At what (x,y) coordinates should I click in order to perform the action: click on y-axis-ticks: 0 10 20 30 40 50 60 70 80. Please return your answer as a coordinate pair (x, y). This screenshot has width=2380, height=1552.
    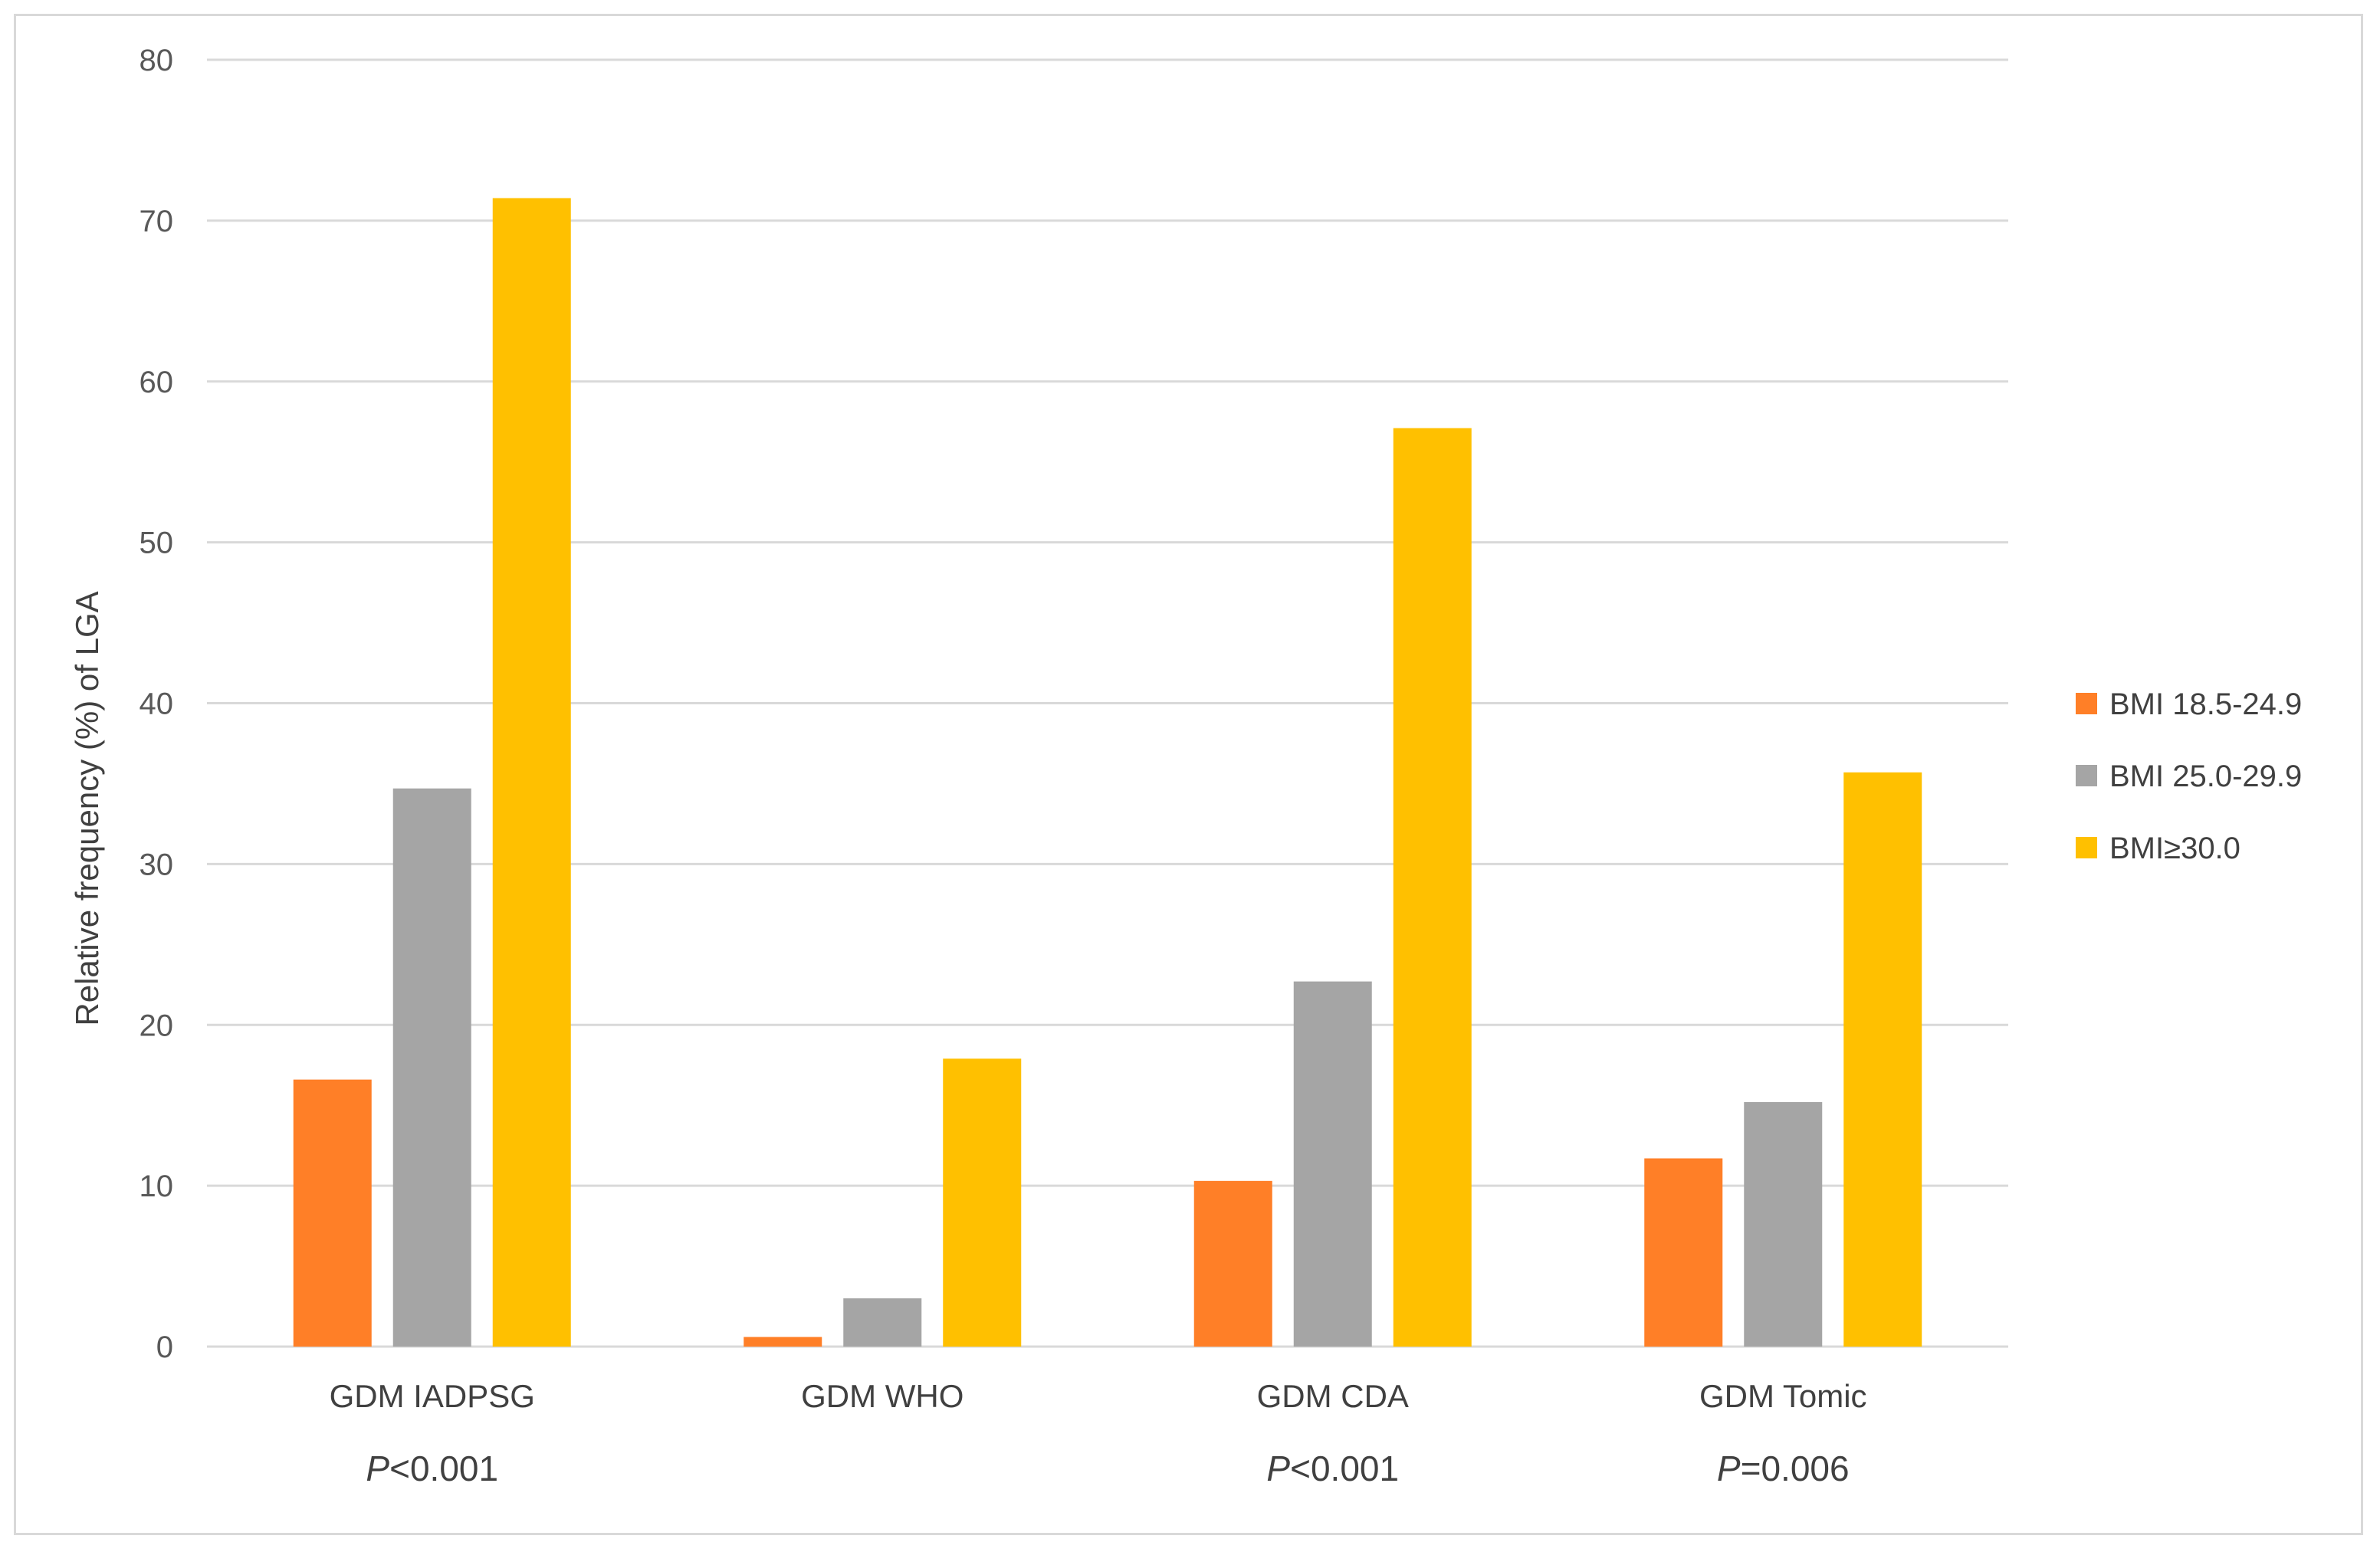
    Looking at the image, I should click on (157, 704).